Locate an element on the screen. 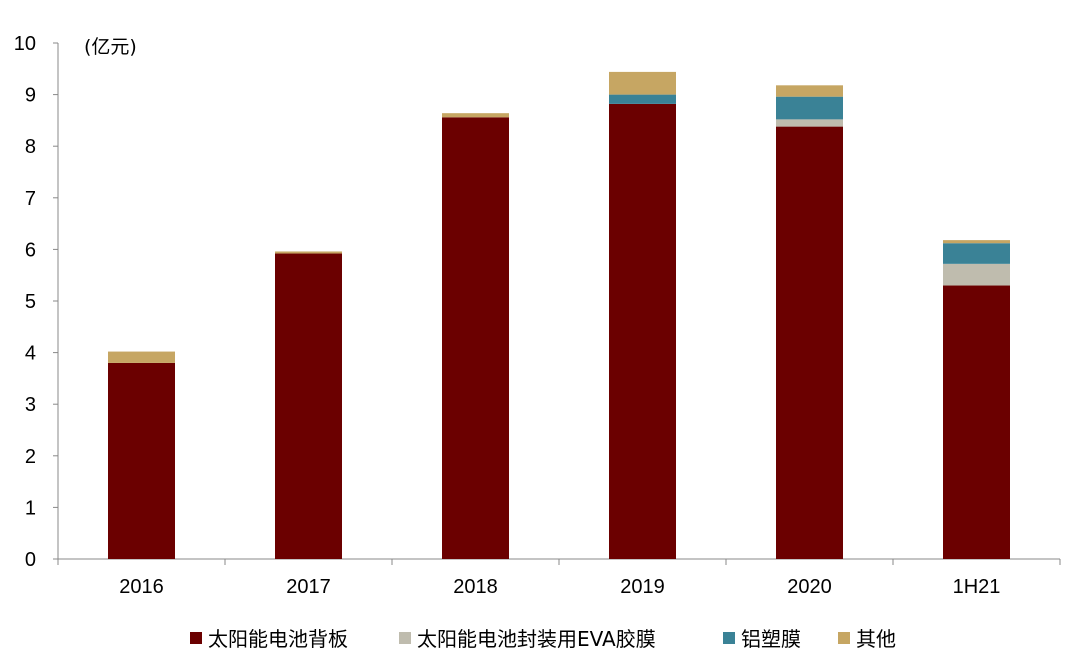  x-tick-label: 2020 is located at coordinates (809, 587).